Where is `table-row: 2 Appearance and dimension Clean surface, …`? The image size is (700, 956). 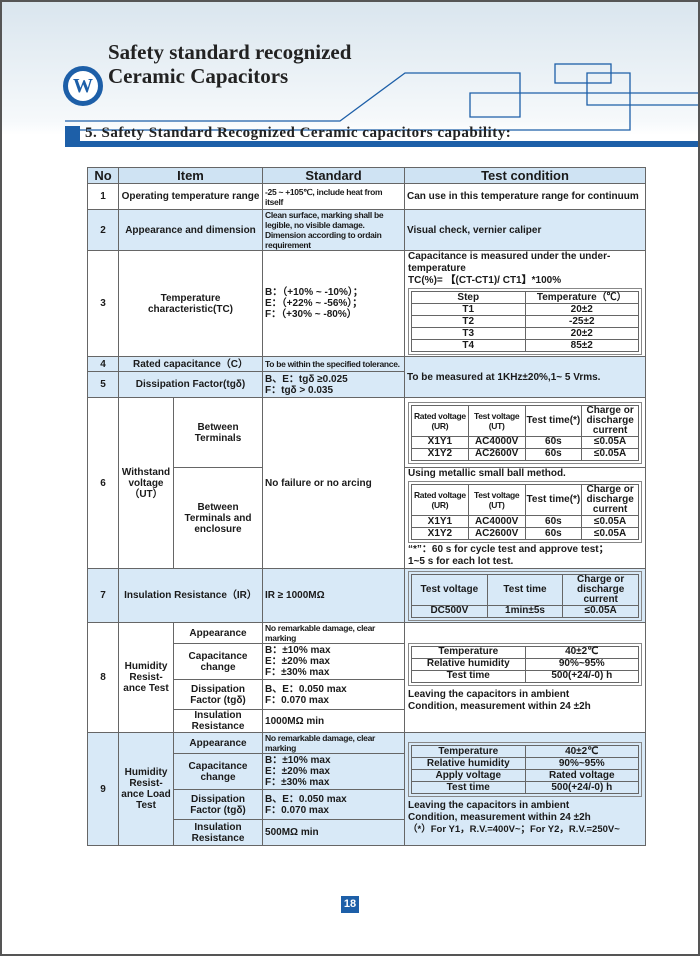 table-row: 2 Appearance and dimension Clean surface, … is located at coordinates (367, 230).